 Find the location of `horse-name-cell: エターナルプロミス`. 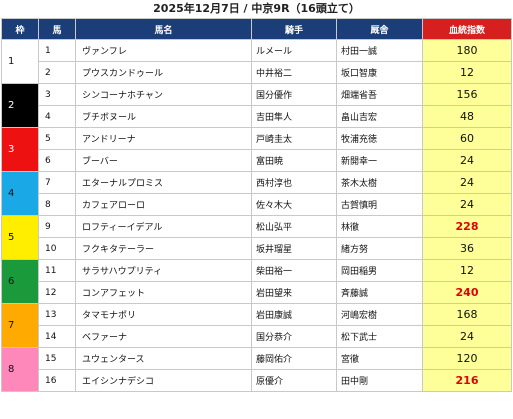

horse-name-cell: エターナルプロミス is located at coordinates (163, 182).